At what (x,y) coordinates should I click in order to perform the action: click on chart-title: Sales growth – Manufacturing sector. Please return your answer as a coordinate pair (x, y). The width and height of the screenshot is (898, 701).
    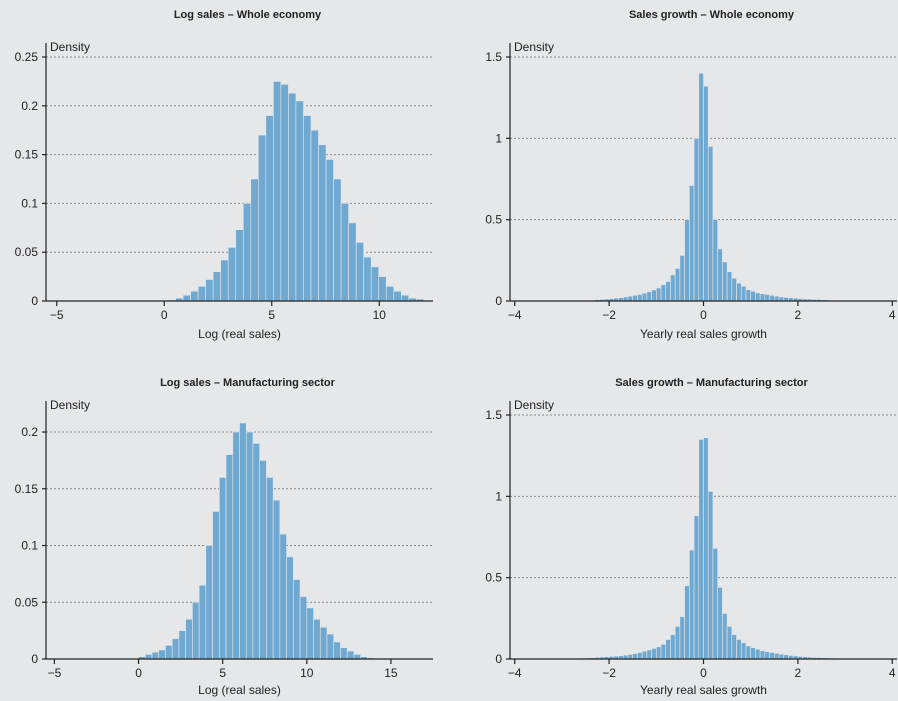
    Looking at the image, I should click on (711, 383).